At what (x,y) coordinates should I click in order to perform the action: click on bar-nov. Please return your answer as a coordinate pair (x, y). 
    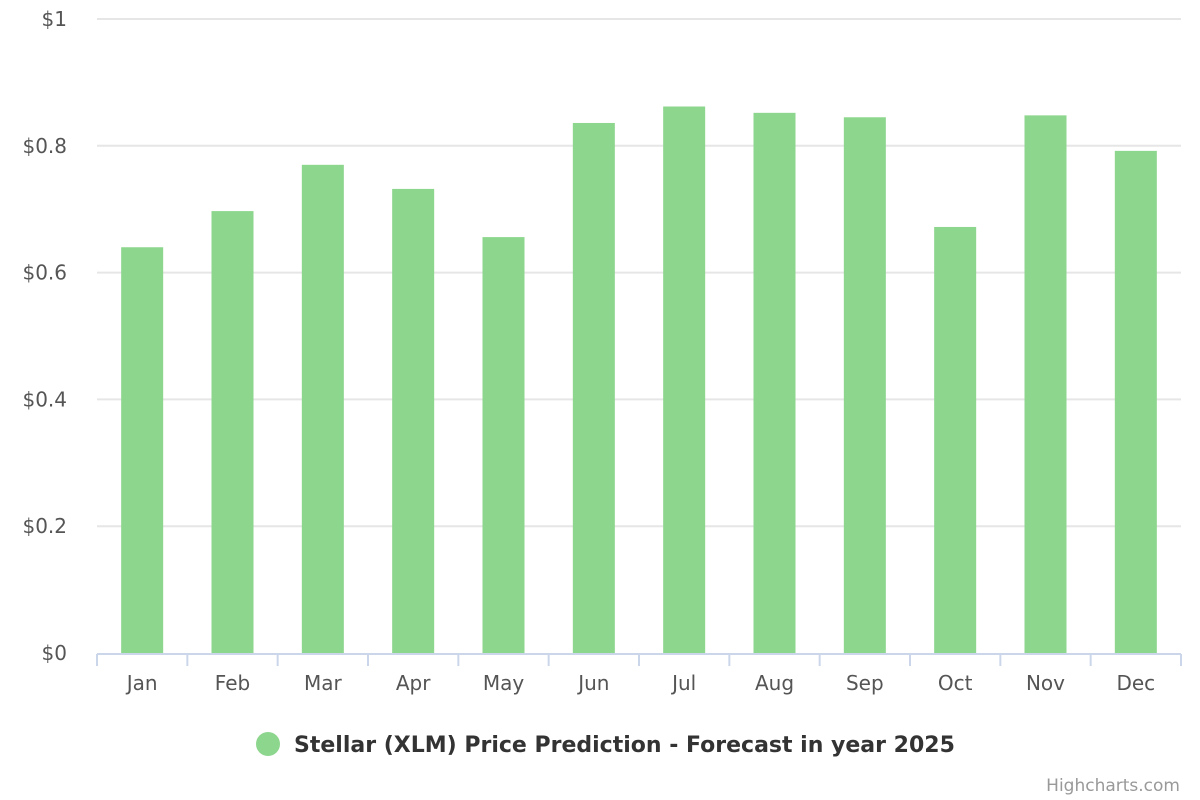
    Looking at the image, I should click on (1045, 384).